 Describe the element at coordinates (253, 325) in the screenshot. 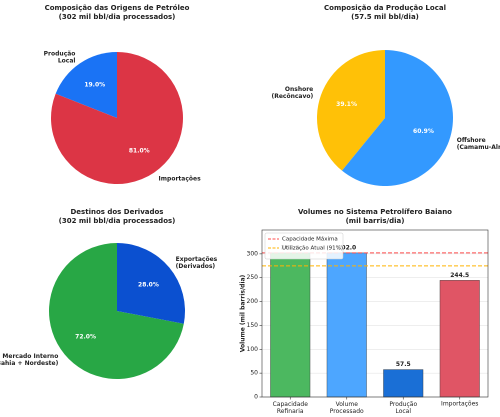

I see `y-tick-label: 150` at that location.